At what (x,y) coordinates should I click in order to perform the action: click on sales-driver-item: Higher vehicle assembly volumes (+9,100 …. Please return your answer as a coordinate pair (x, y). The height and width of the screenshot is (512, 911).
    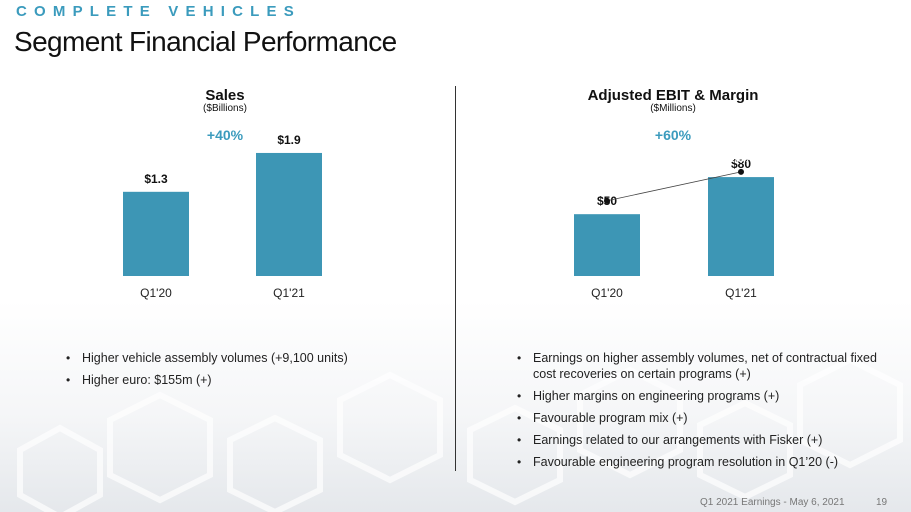
    Looking at the image, I should click on (249, 358).